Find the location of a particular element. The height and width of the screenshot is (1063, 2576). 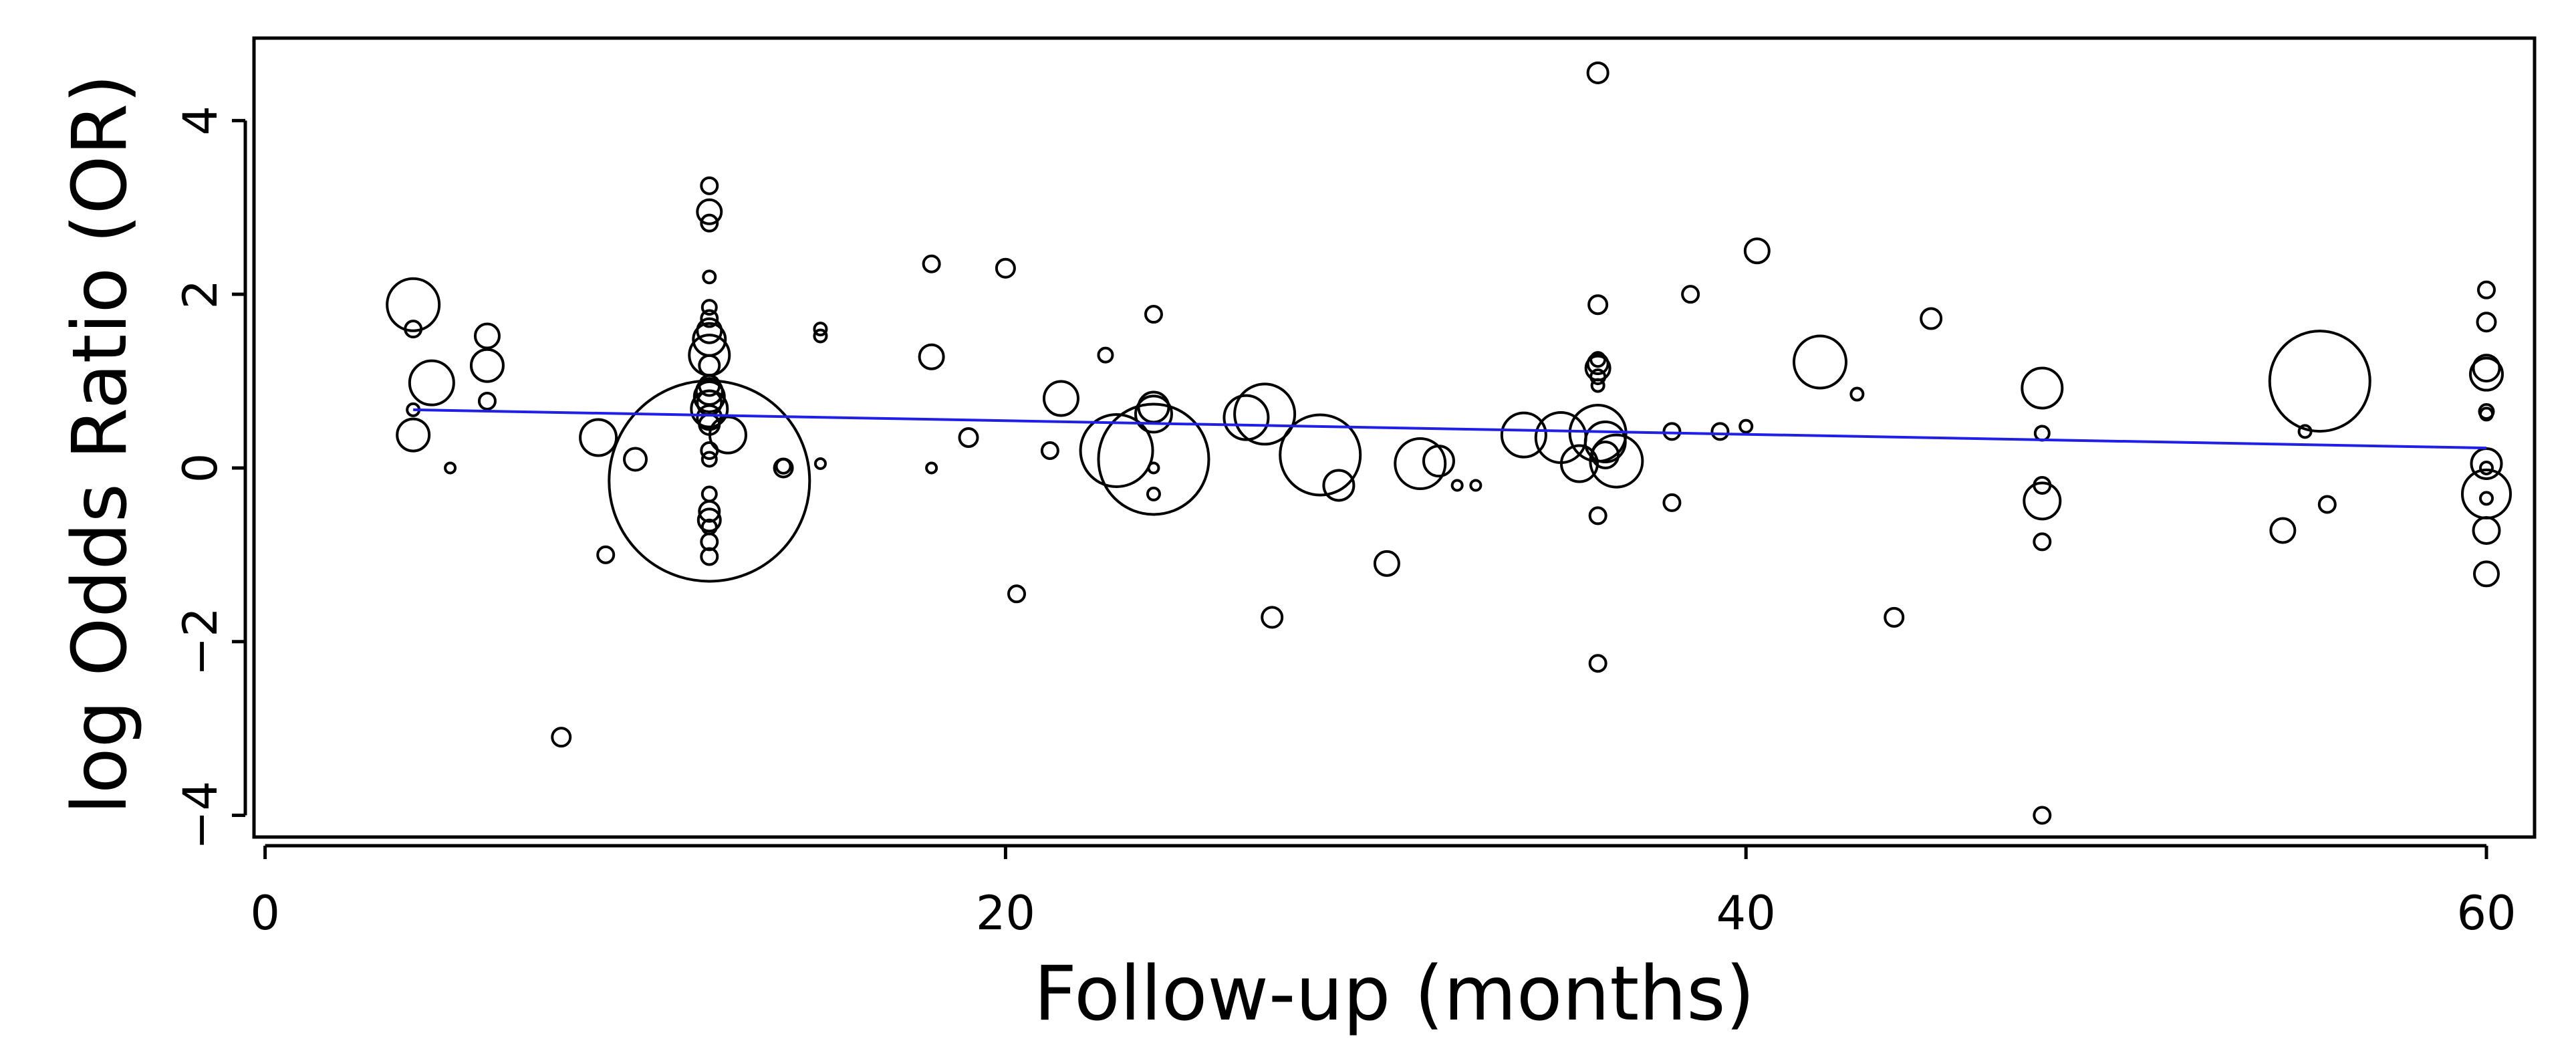

x-tick-label: 60 is located at coordinates (2486, 913).